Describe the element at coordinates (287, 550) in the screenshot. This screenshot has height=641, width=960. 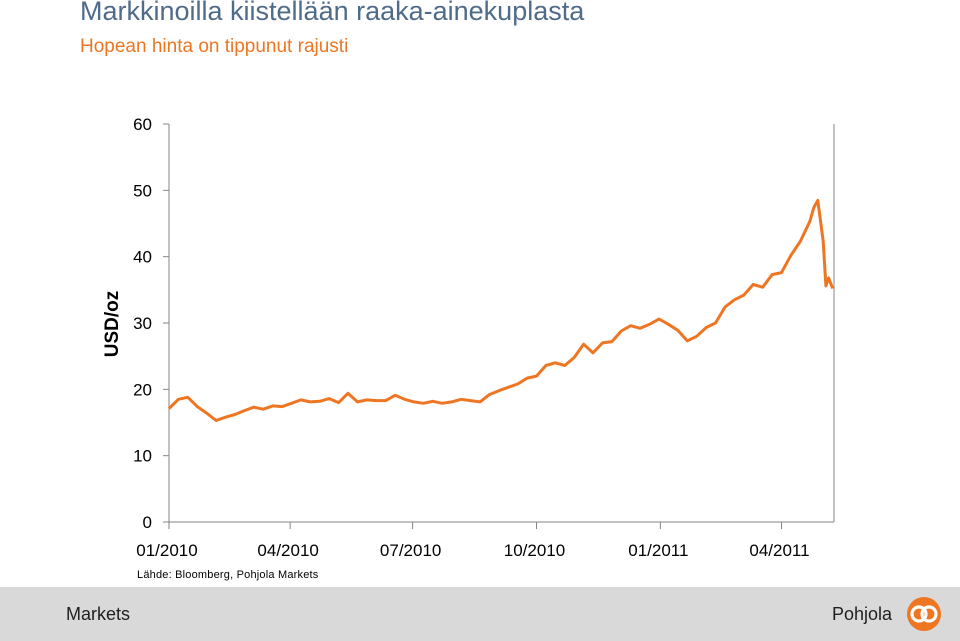
I see `x-tick-label: 04/2010` at that location.